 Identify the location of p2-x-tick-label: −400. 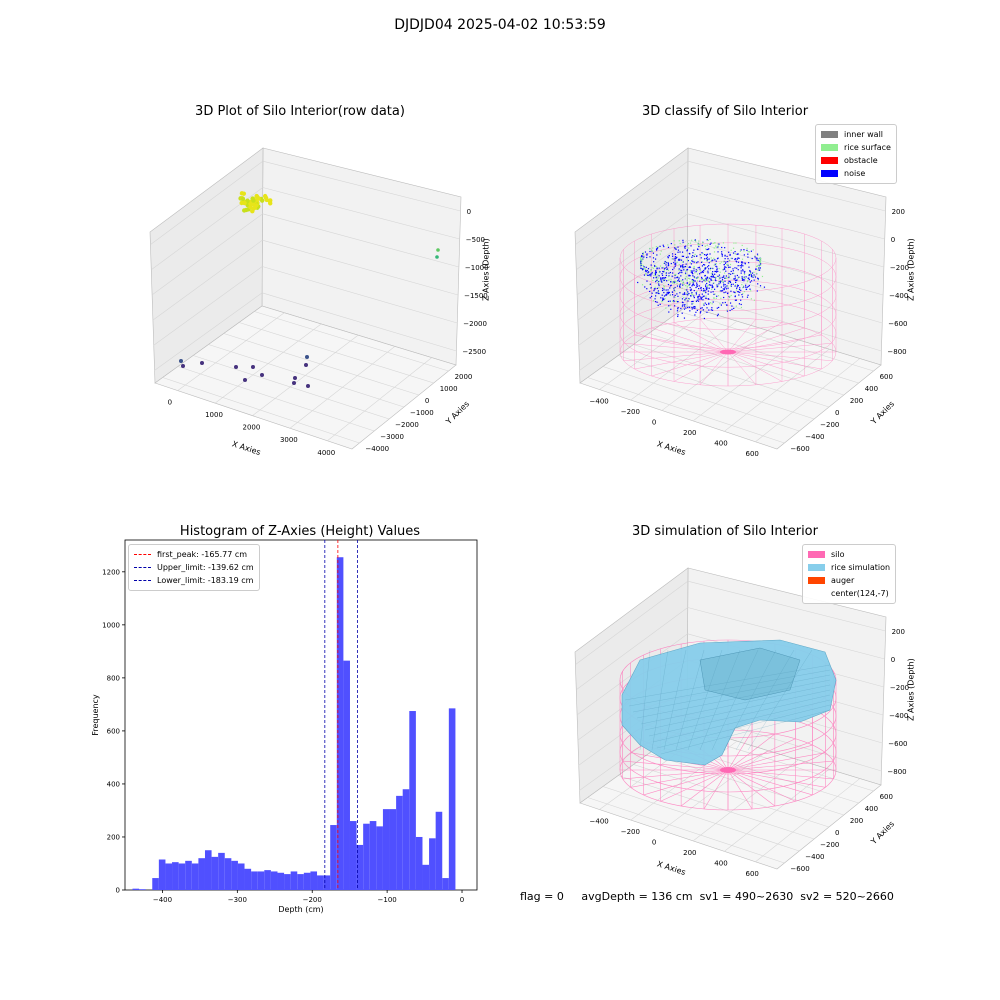
(599, 402).